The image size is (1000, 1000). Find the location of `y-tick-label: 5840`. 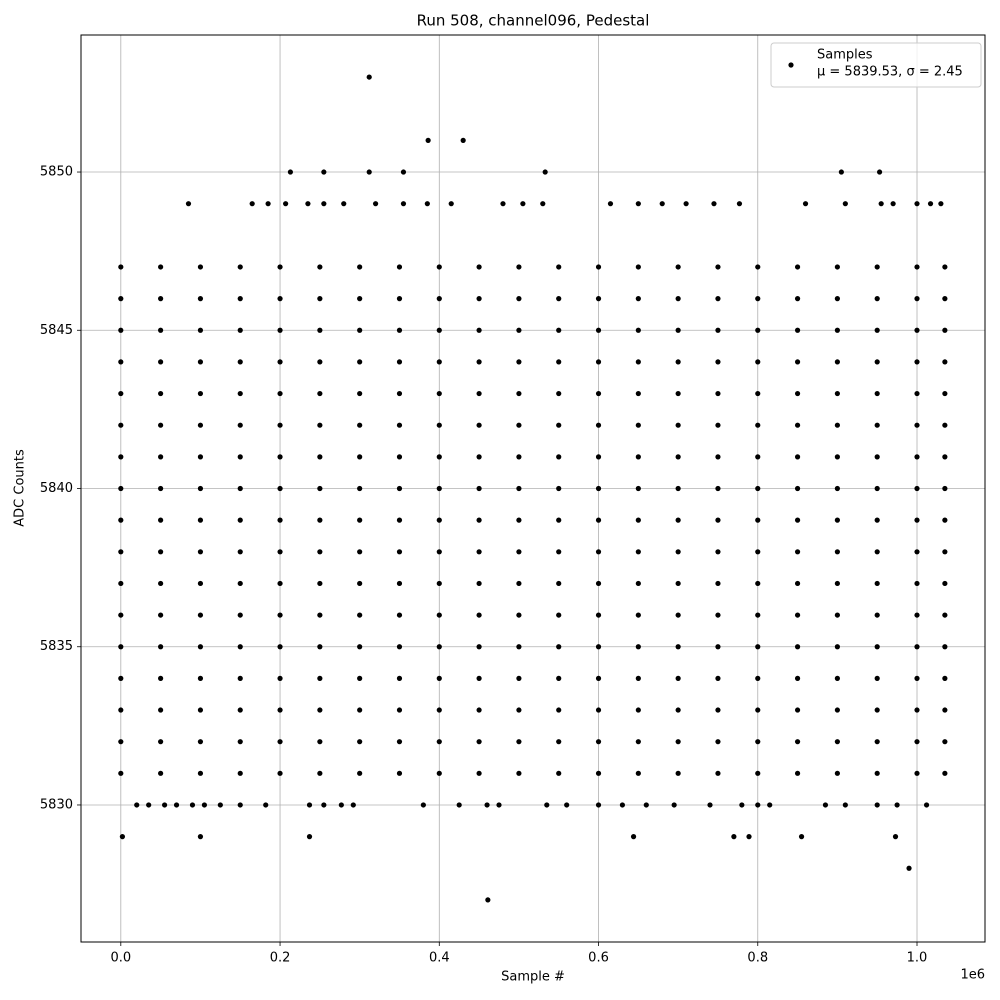

y-tick-label: 5840 is located at coordinates (56, 488).